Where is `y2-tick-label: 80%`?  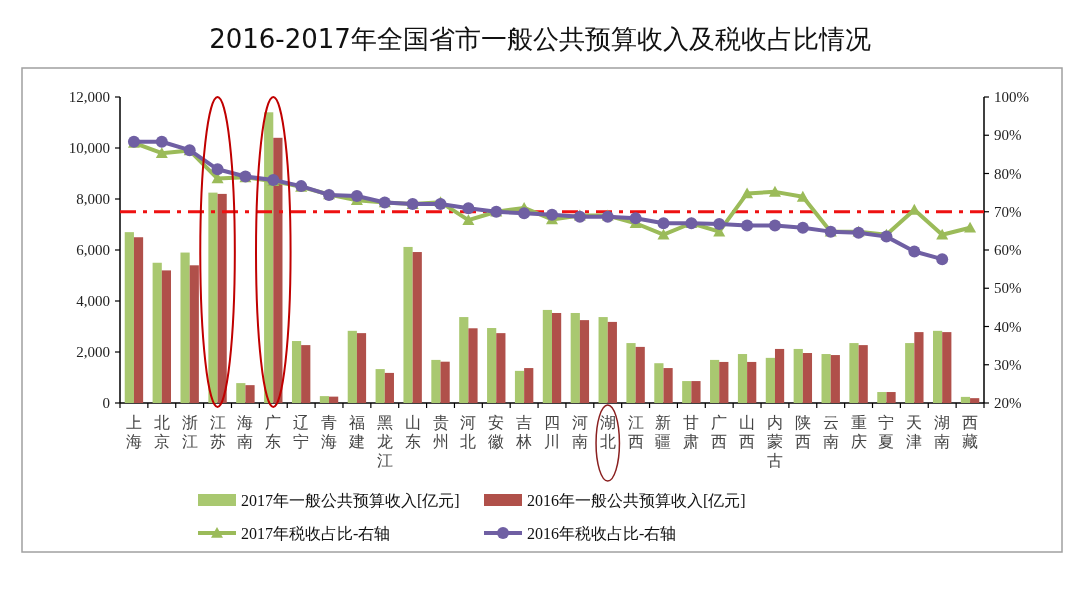 y2-tick-label: 80% is located at coordinates (1008, 173).